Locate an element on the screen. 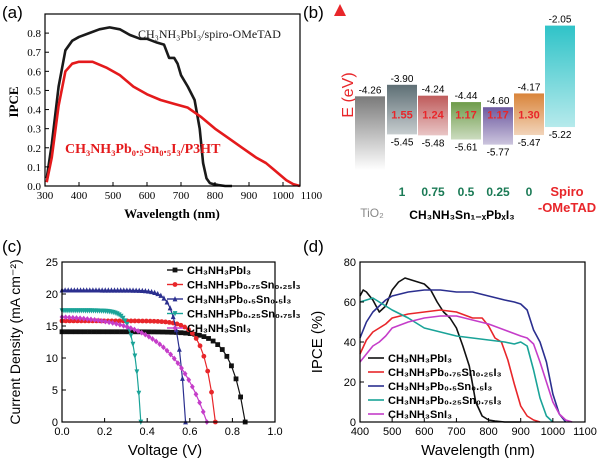  c-x-tick-label: 1.0 is located at coordinates (274, 432).